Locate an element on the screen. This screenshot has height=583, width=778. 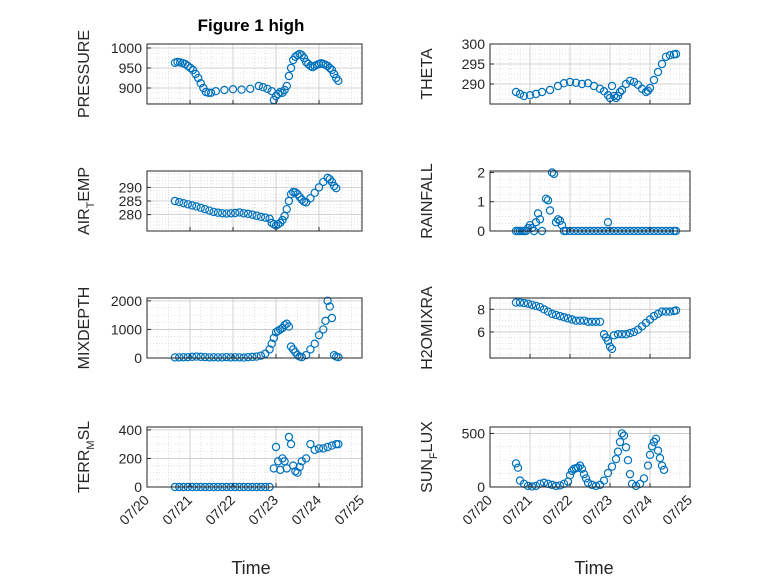
x-tick-label: 07/24 is located at coordinates (637, 510).